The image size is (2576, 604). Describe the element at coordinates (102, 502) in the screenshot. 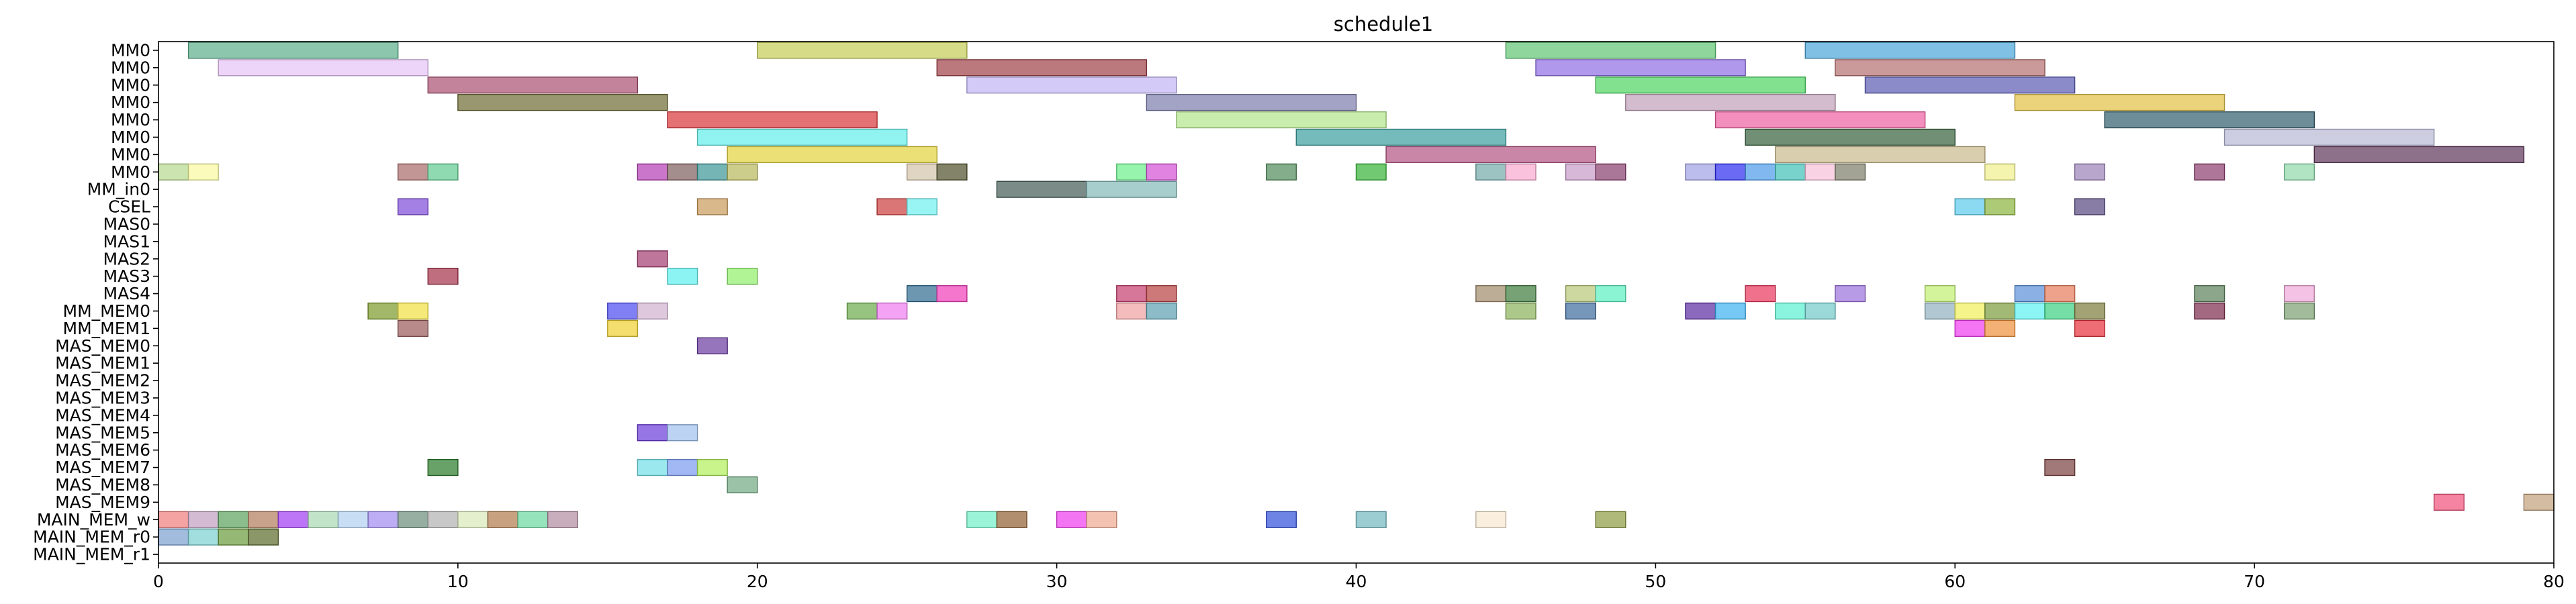

I see `y-tick-label: MAS_MEM9` at that location.